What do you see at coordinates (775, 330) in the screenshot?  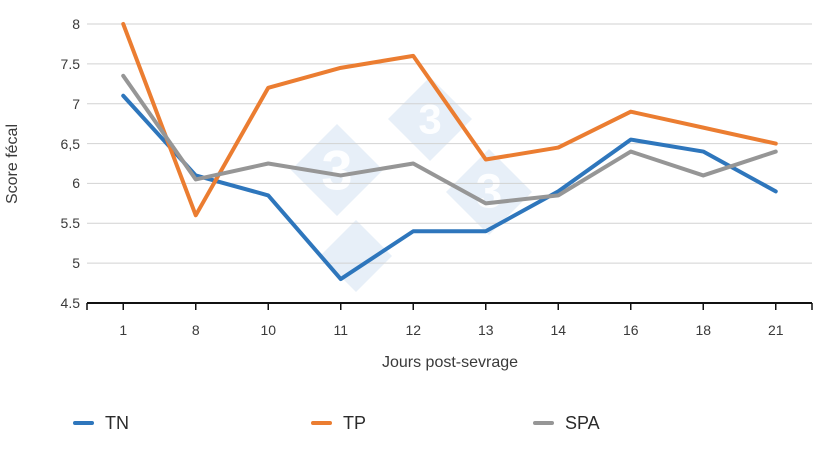 I see `x-tick-label: 21` at bounding box center [775, 330].